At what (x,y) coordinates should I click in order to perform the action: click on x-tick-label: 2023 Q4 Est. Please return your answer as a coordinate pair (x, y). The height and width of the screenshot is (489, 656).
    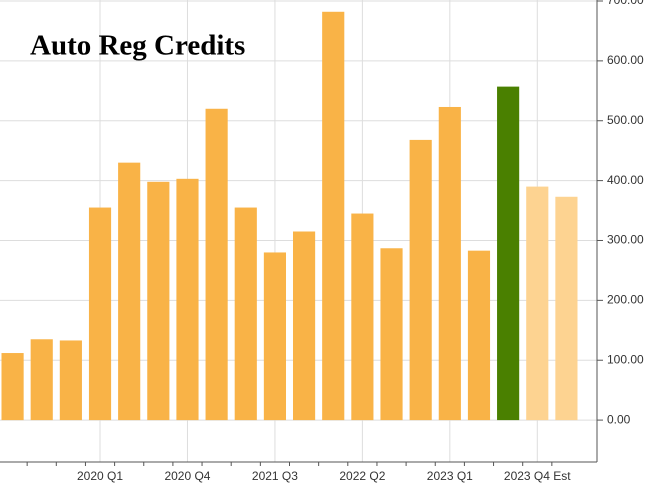
    Looking at the image, I should click on (537, 476).